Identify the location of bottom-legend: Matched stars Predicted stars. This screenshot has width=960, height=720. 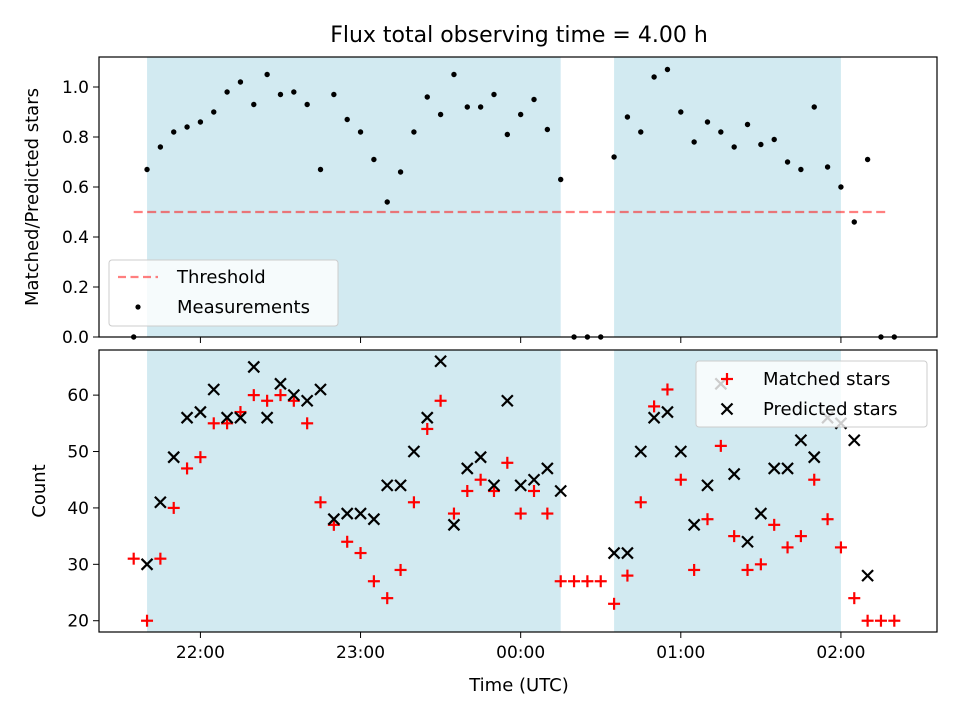
(811, 394).